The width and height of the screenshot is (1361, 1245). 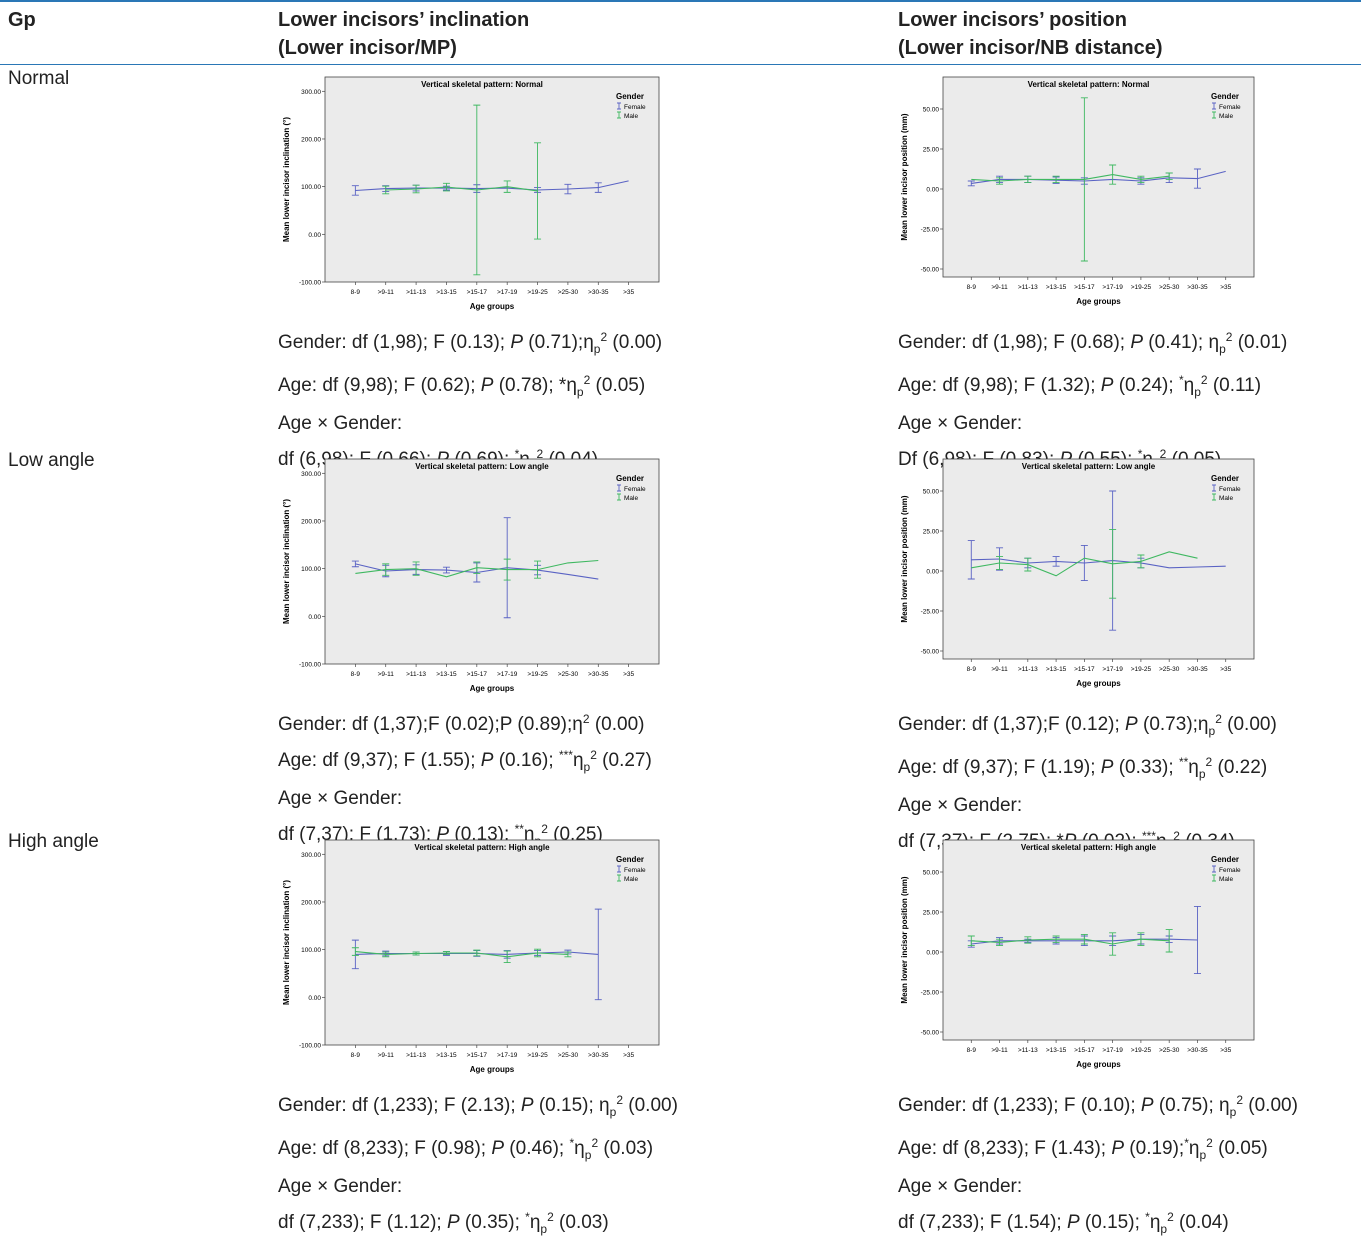 I want to click on legend-title: Gender, so click(x=1225, y=478).